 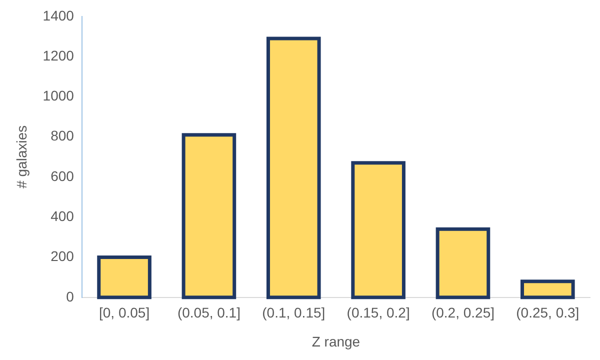 What do you see at coordinates (62, 136) in the screenshot?
I see `y-tick-label: 800` at bounding box center [62, 136].